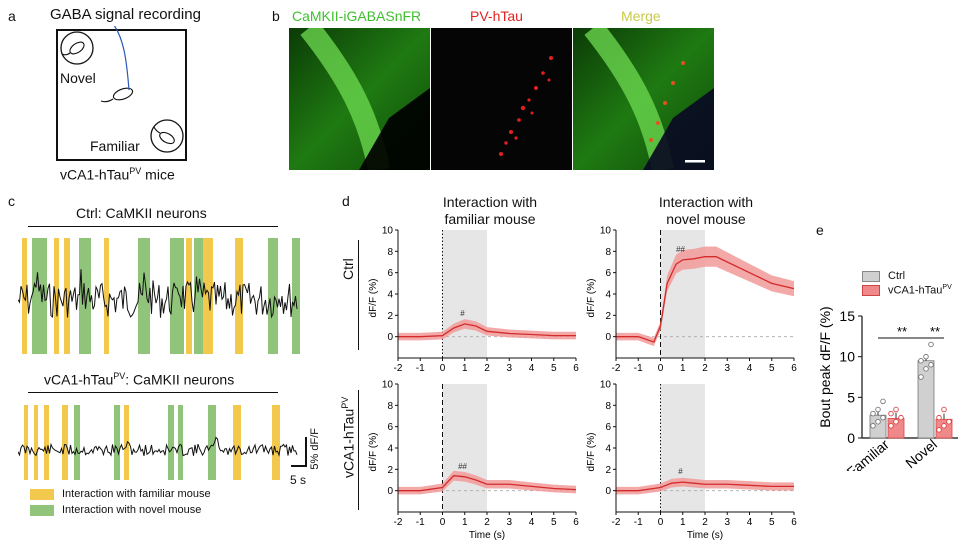 The image size is (968, 547). What do you see at coordinates (871, 276) in the screenshot?
I see `e-legend-ctrl-swatch` at bounding box center [871, 276].